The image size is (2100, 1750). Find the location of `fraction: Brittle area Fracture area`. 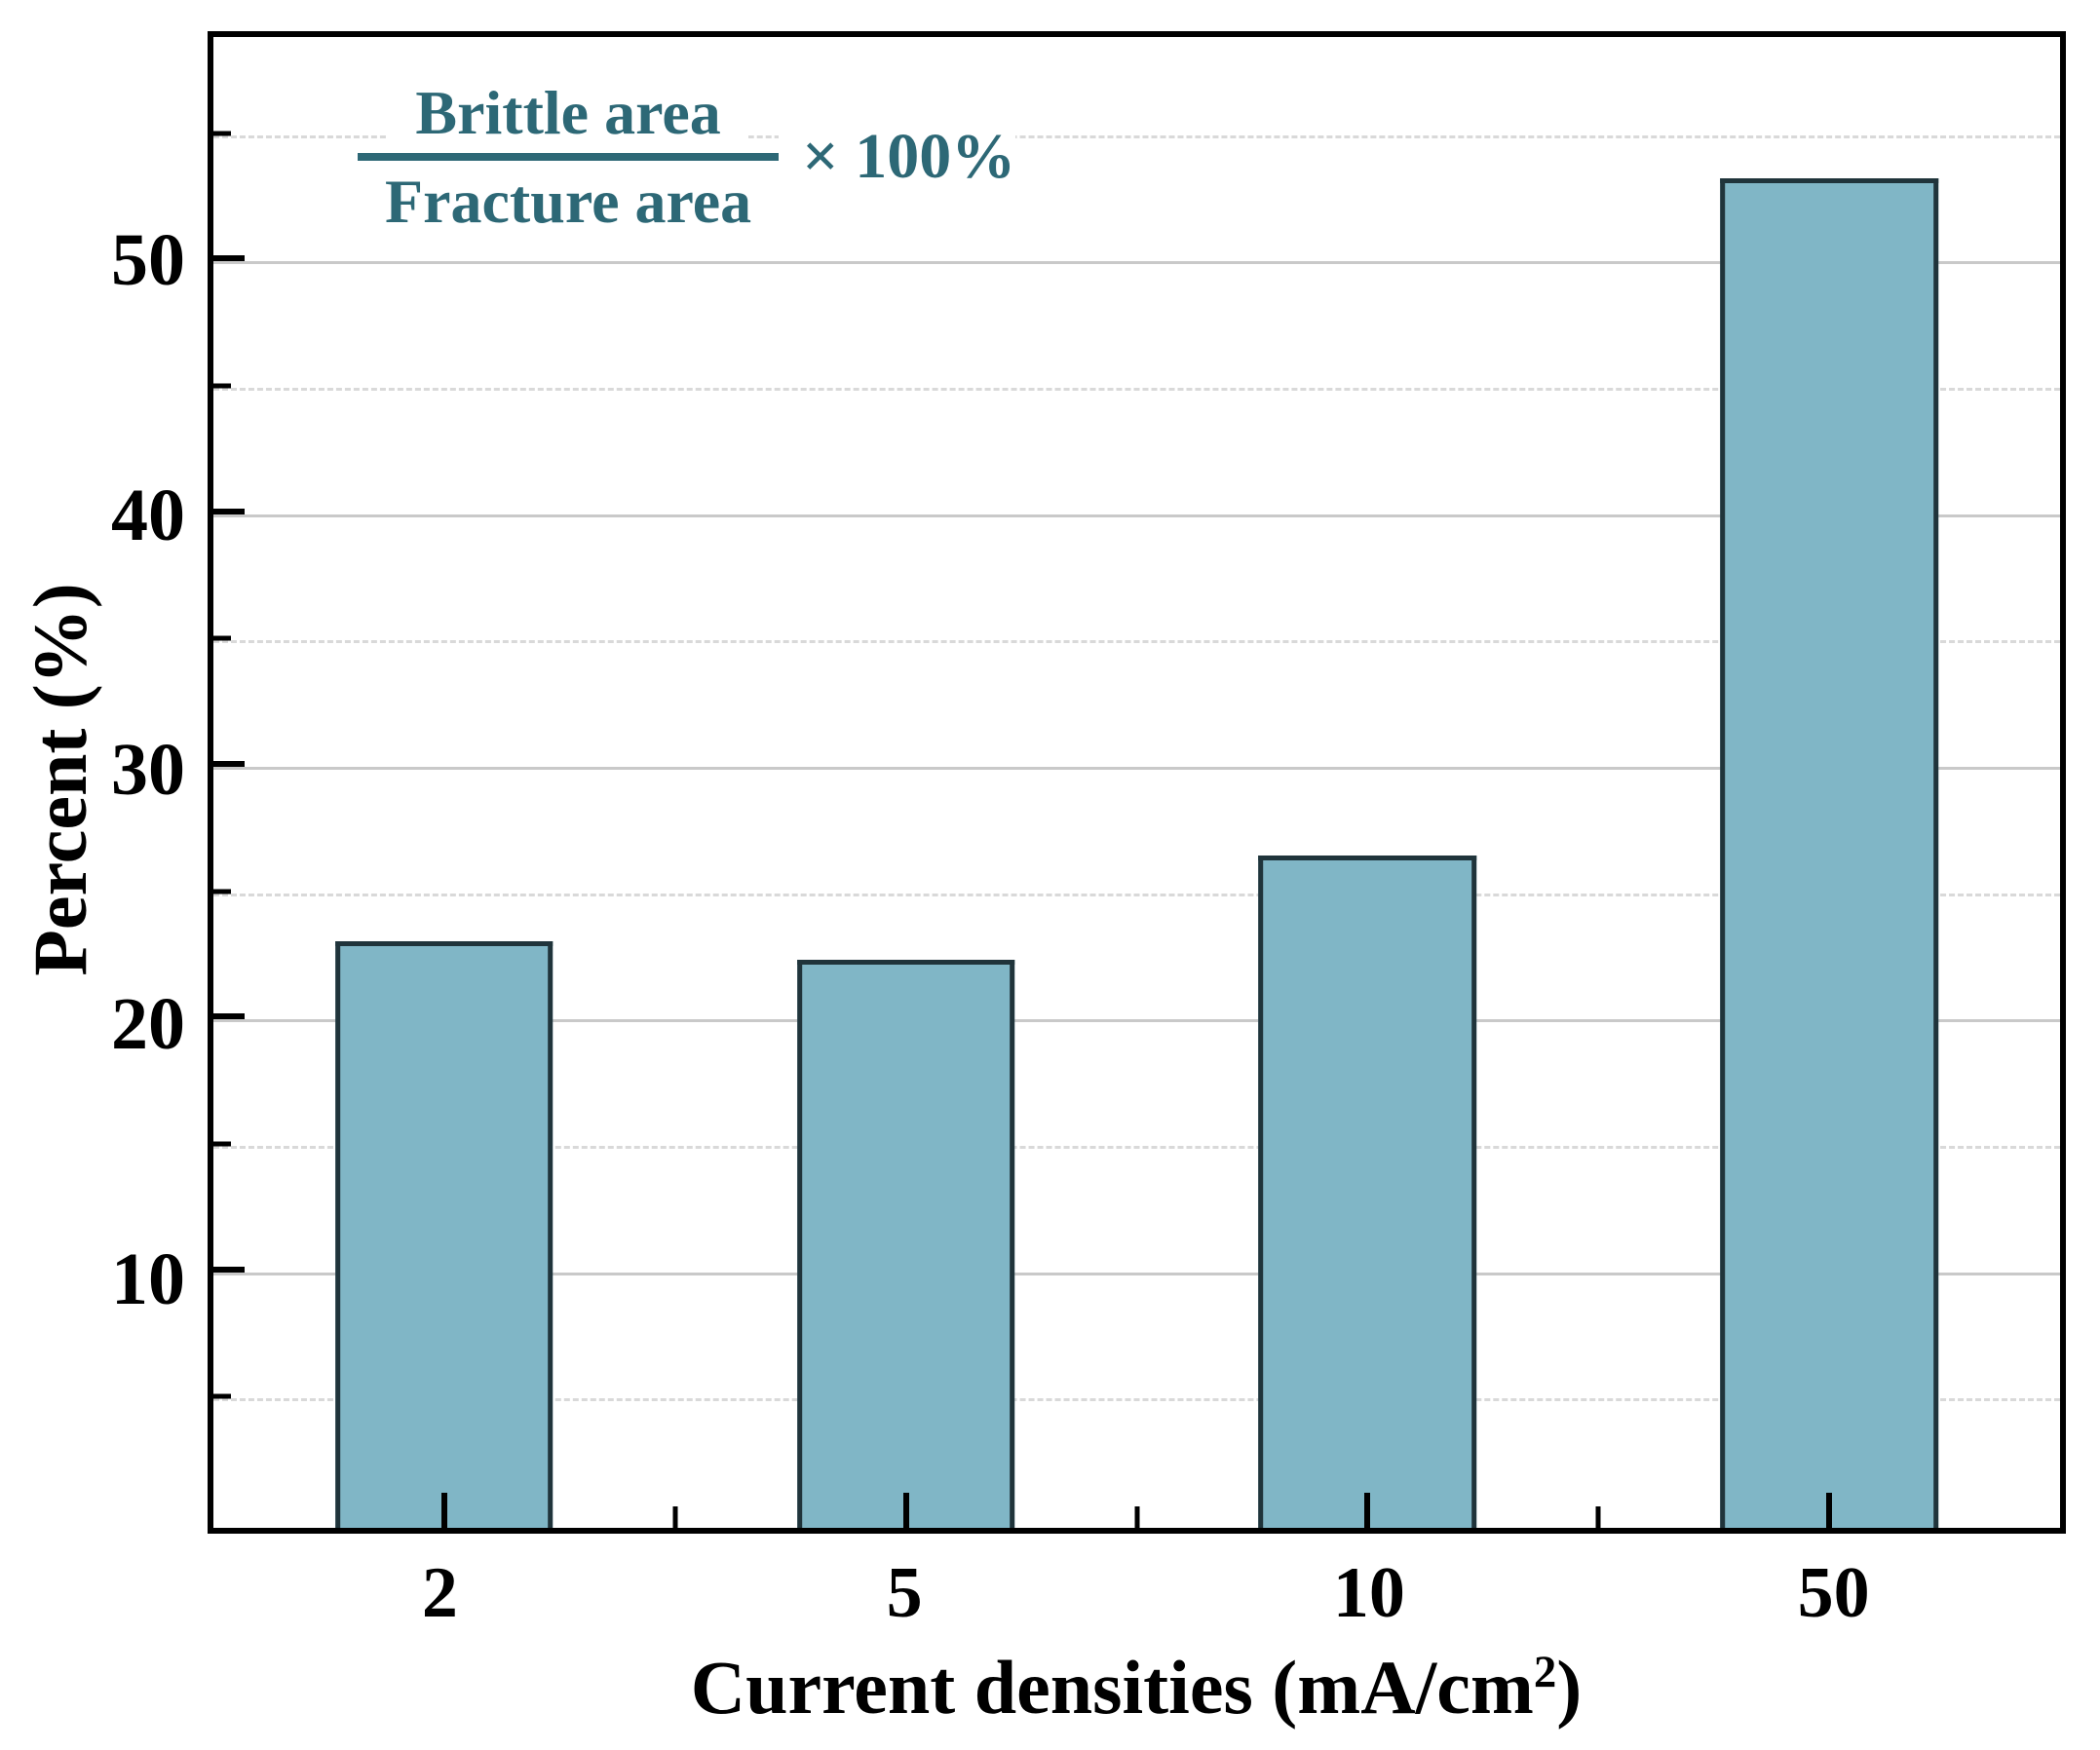

fraction: Brittle area Fracture area is located at coordinates (569, 157).